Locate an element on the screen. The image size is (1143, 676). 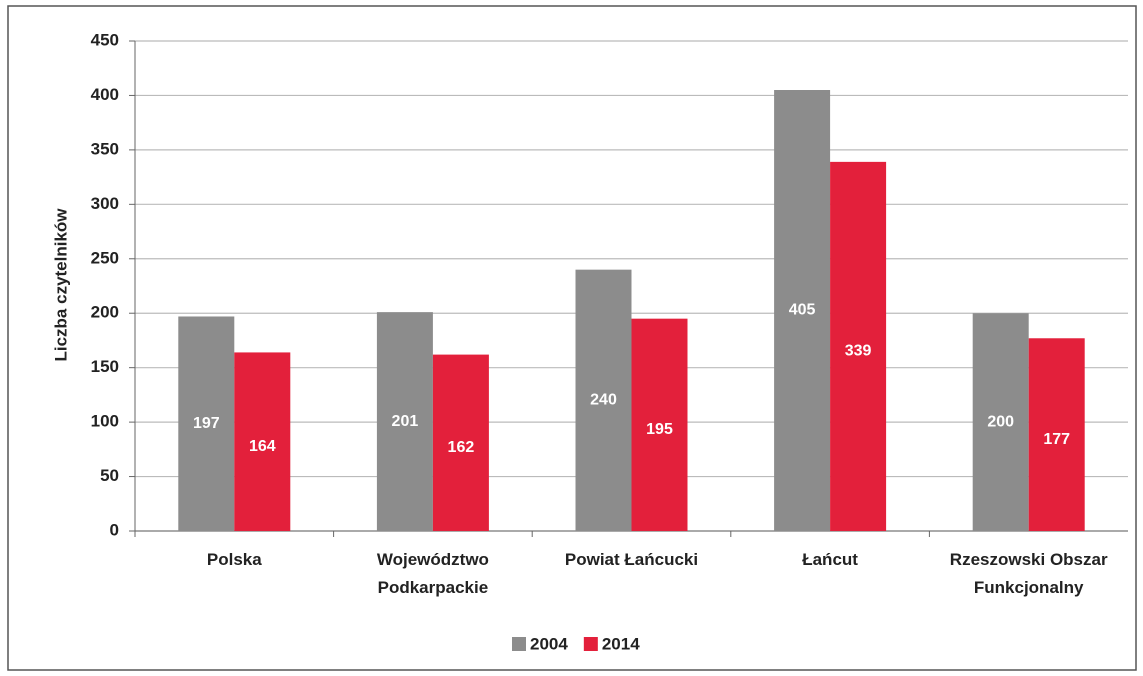
data-label: 240 is located at coordinates (603, 400).